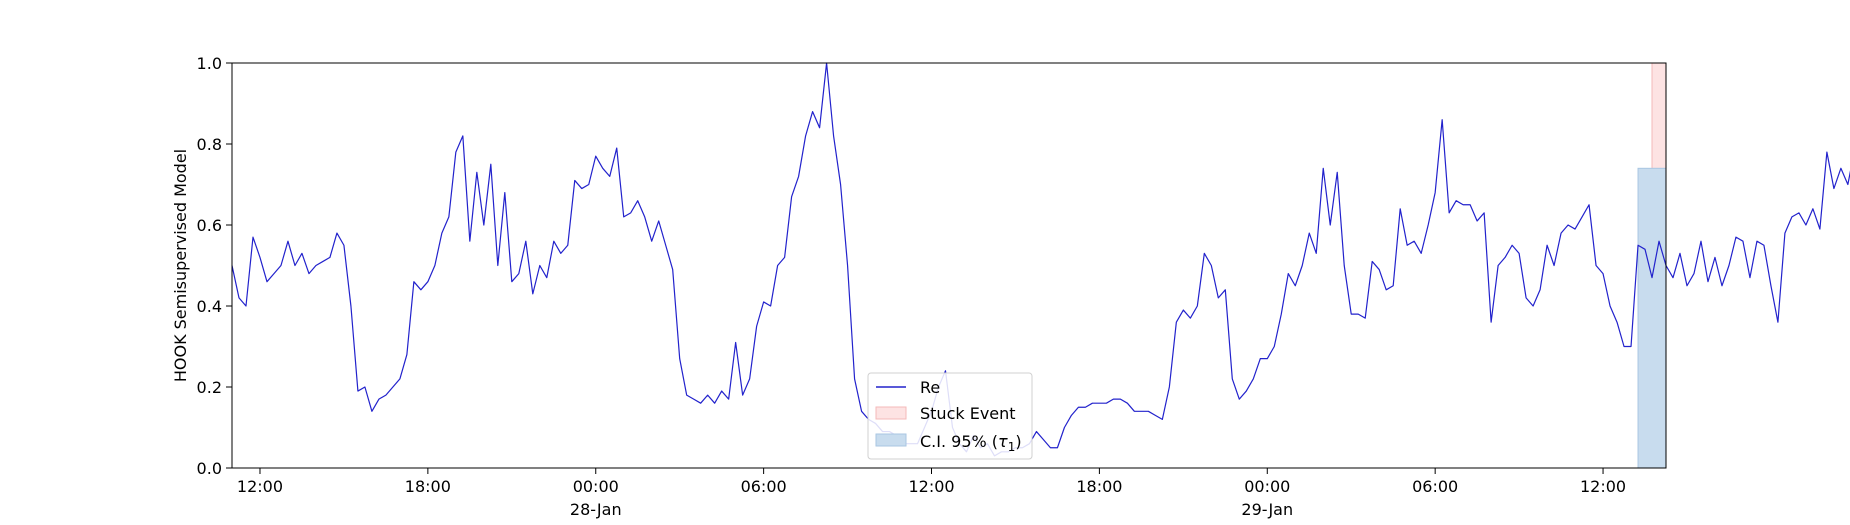 The width and height of the screenshot is (1850, 525). Describe the element at coordinates (1018, 441) in the screenshot. I see `legend-label-ci-close: )` at that location.